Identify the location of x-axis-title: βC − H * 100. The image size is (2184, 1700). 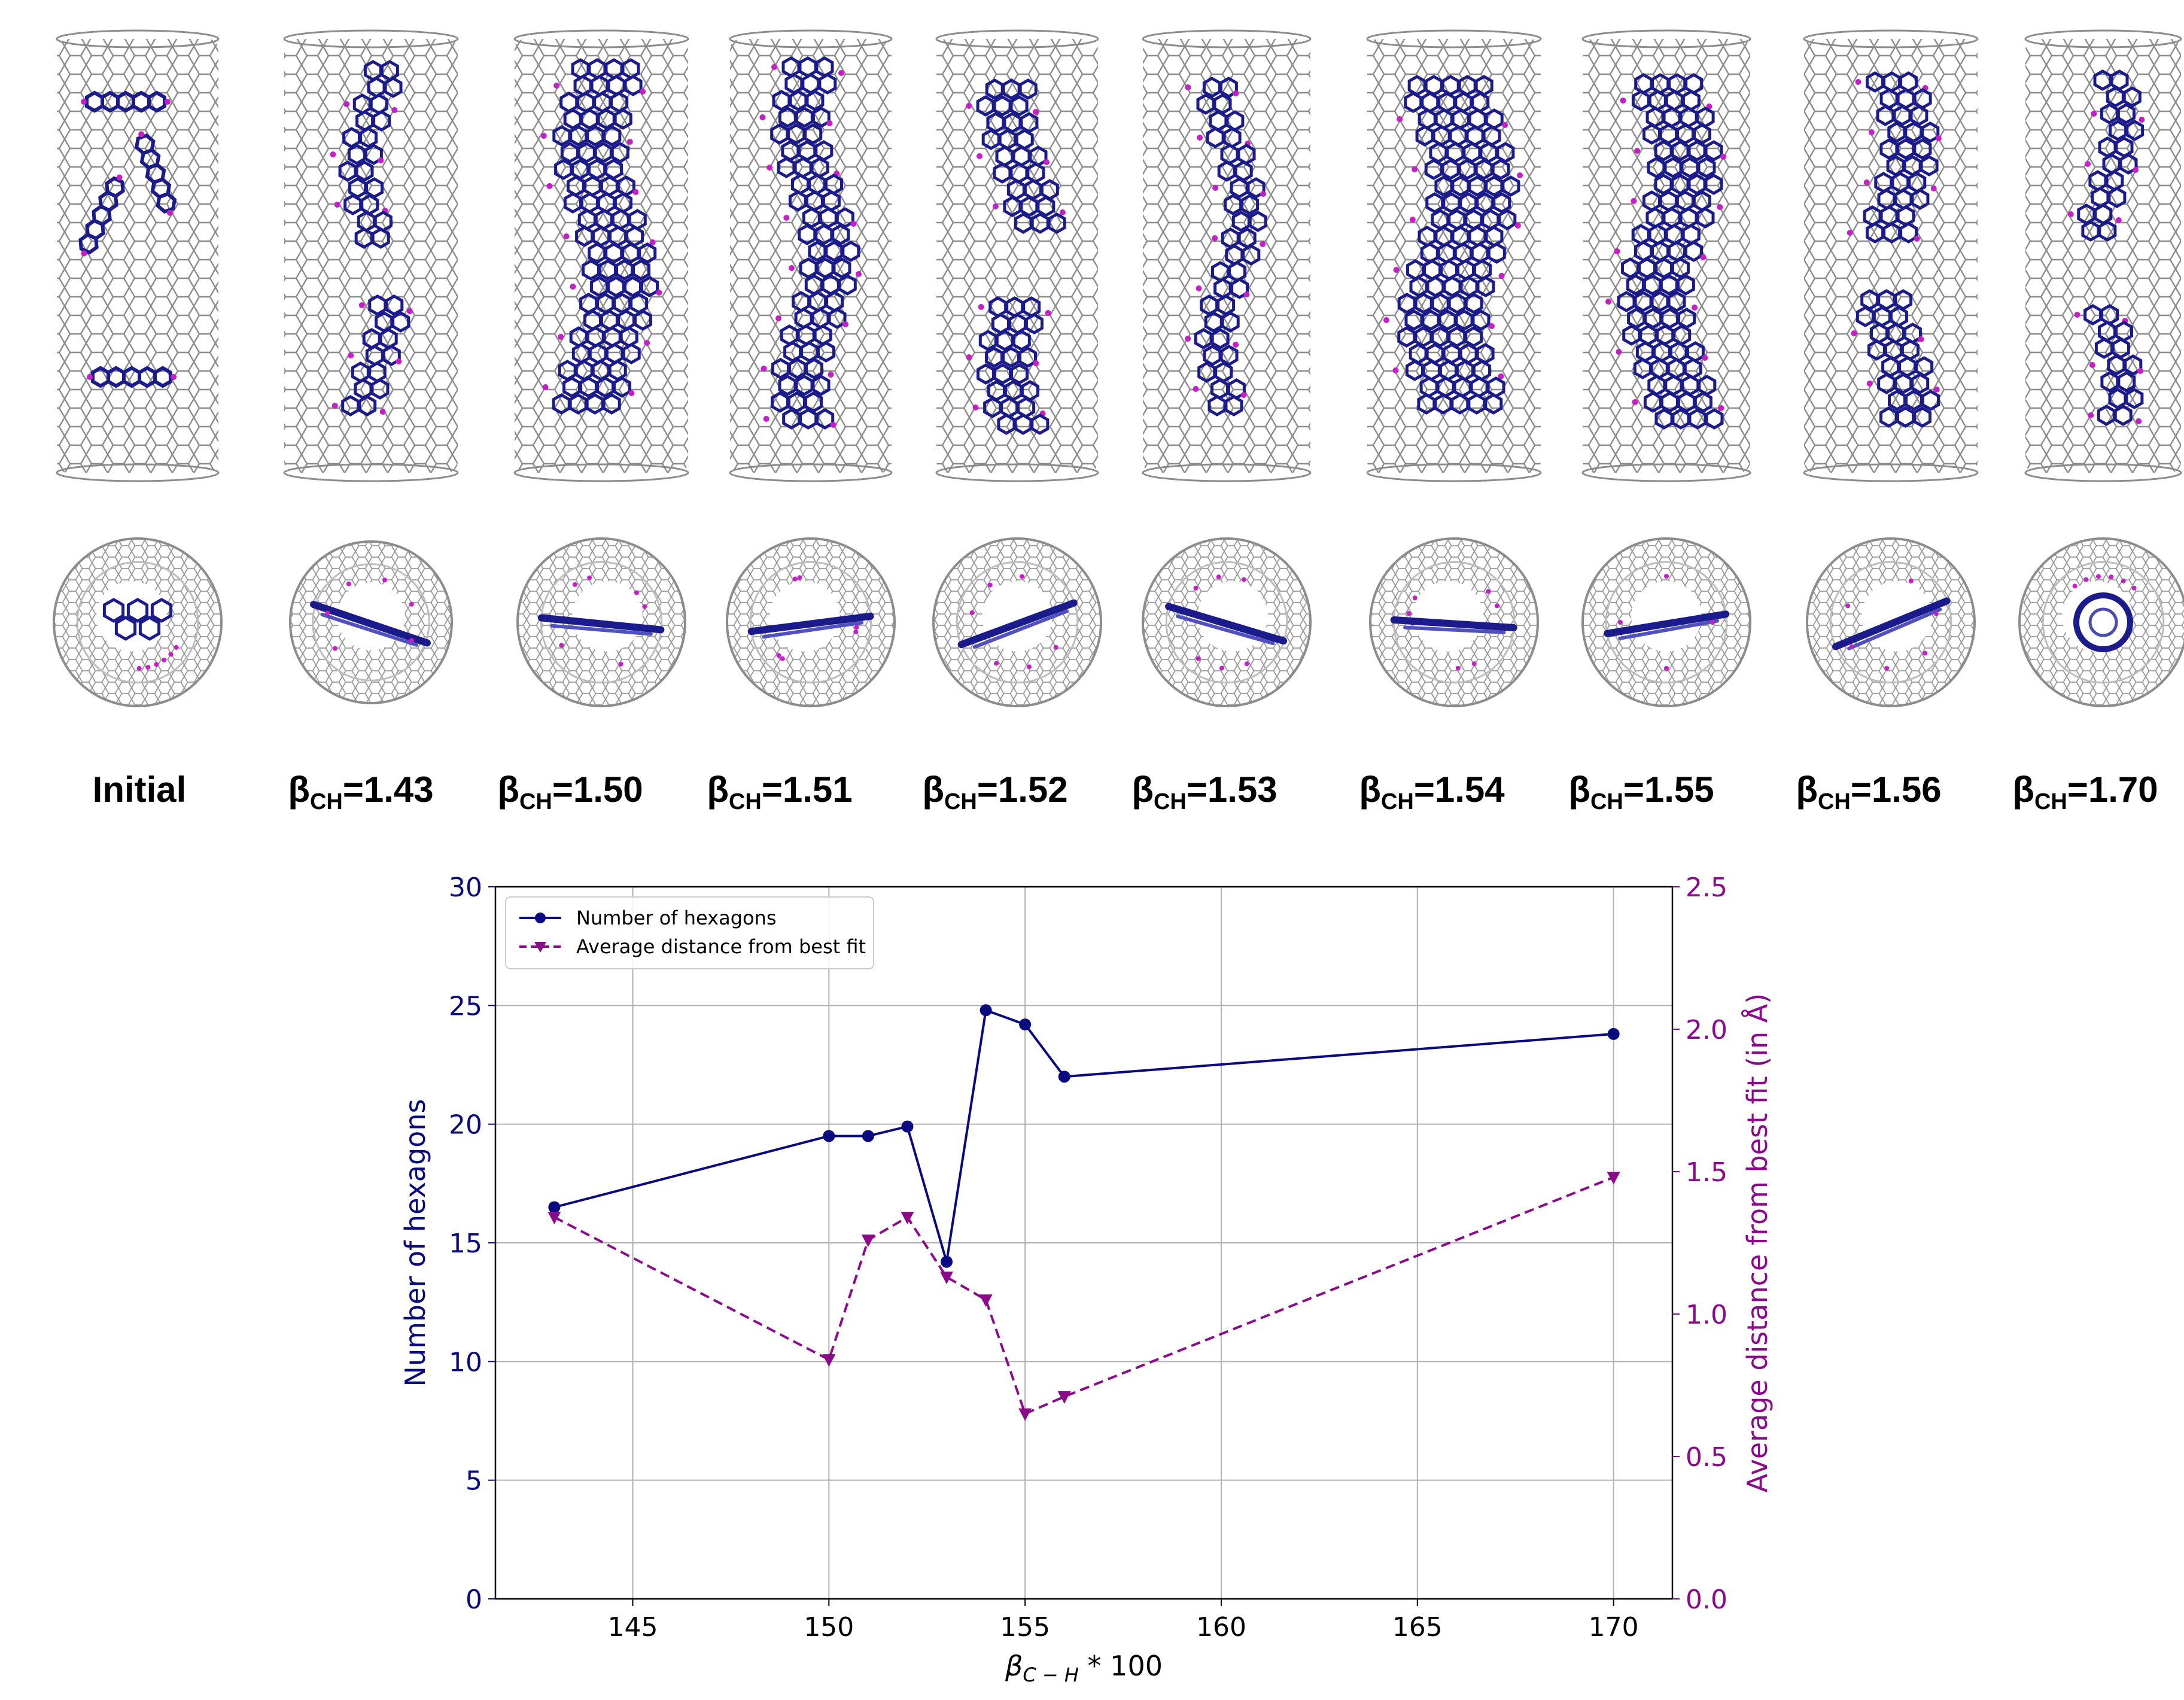
(1084, 1668).